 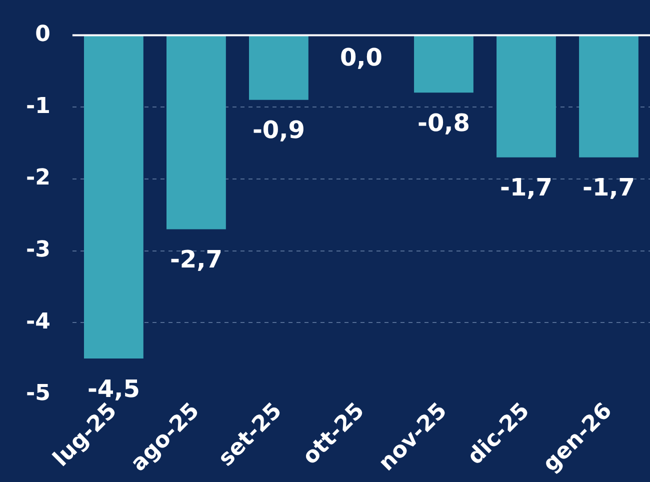 What do you see at coordinates (42, 34) in the screenshot?
I see `y-tick-label: 0` at bounding box center [42, 34].